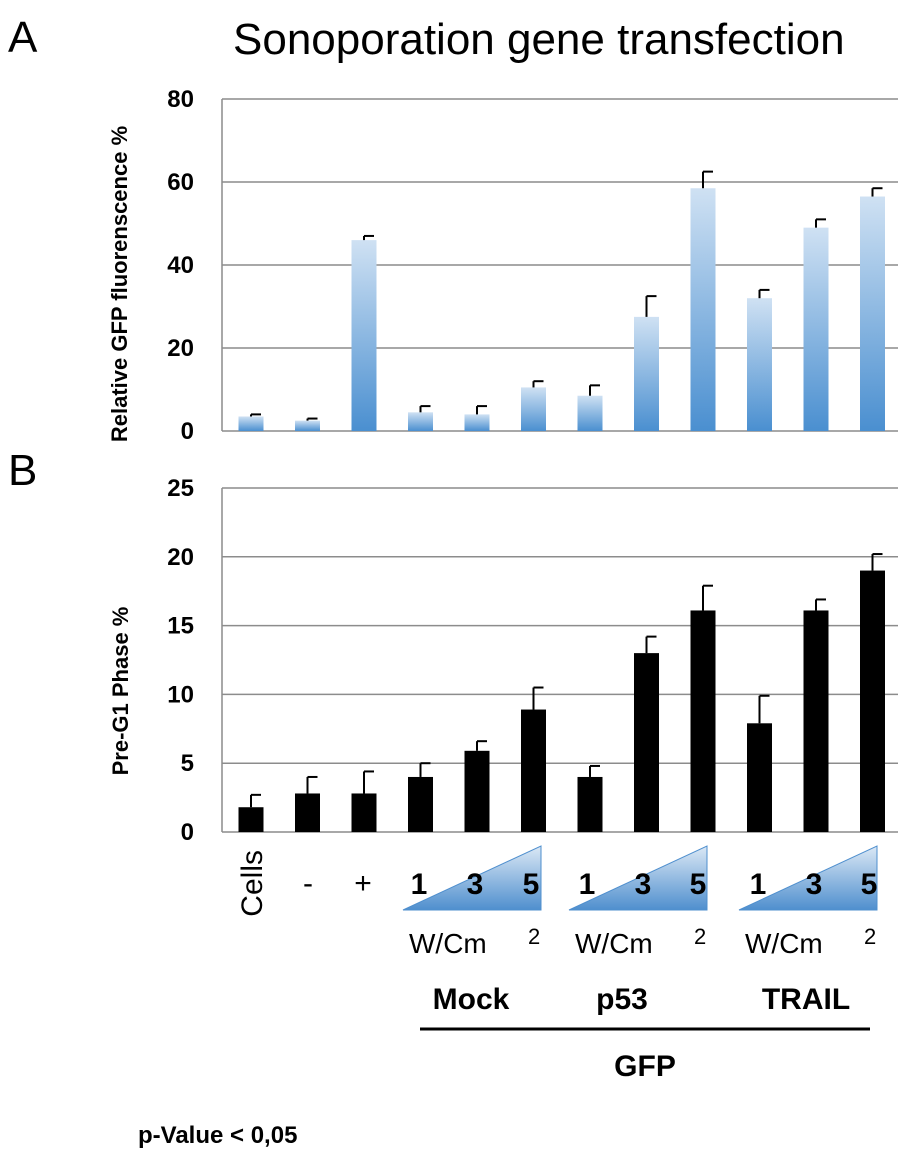 This screenshot has width=902, height=1149. What do you see at coordinates (363, 883) in the screenshot?
I see `x-label-plus: +` at bounding box center [363, 883].